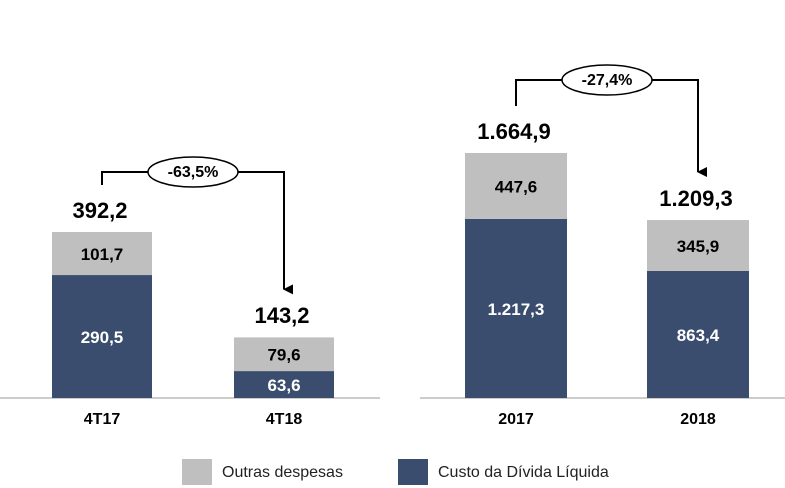  Describe the element at coordinates (102, 419) in the screenshot. I see `x-tick-label: 4T17` at that location.